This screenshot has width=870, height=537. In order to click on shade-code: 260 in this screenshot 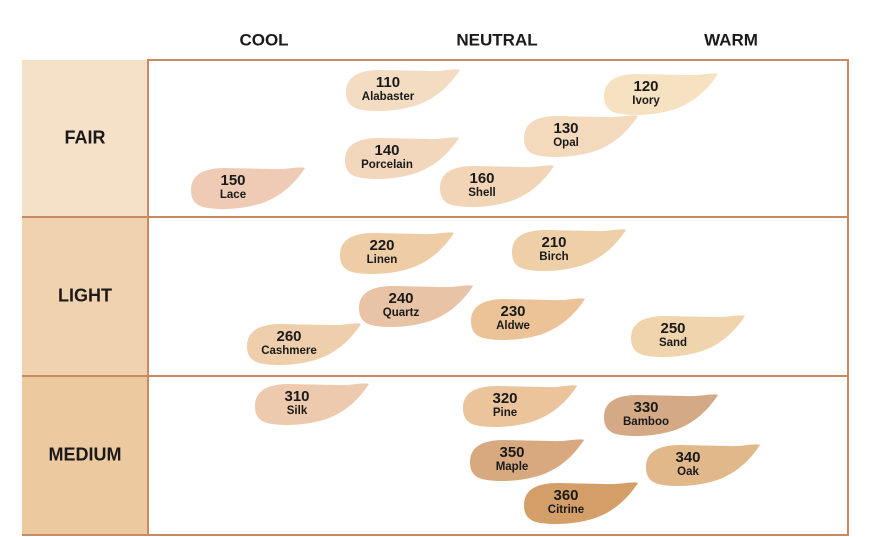, I will do `click(288, 336)`.